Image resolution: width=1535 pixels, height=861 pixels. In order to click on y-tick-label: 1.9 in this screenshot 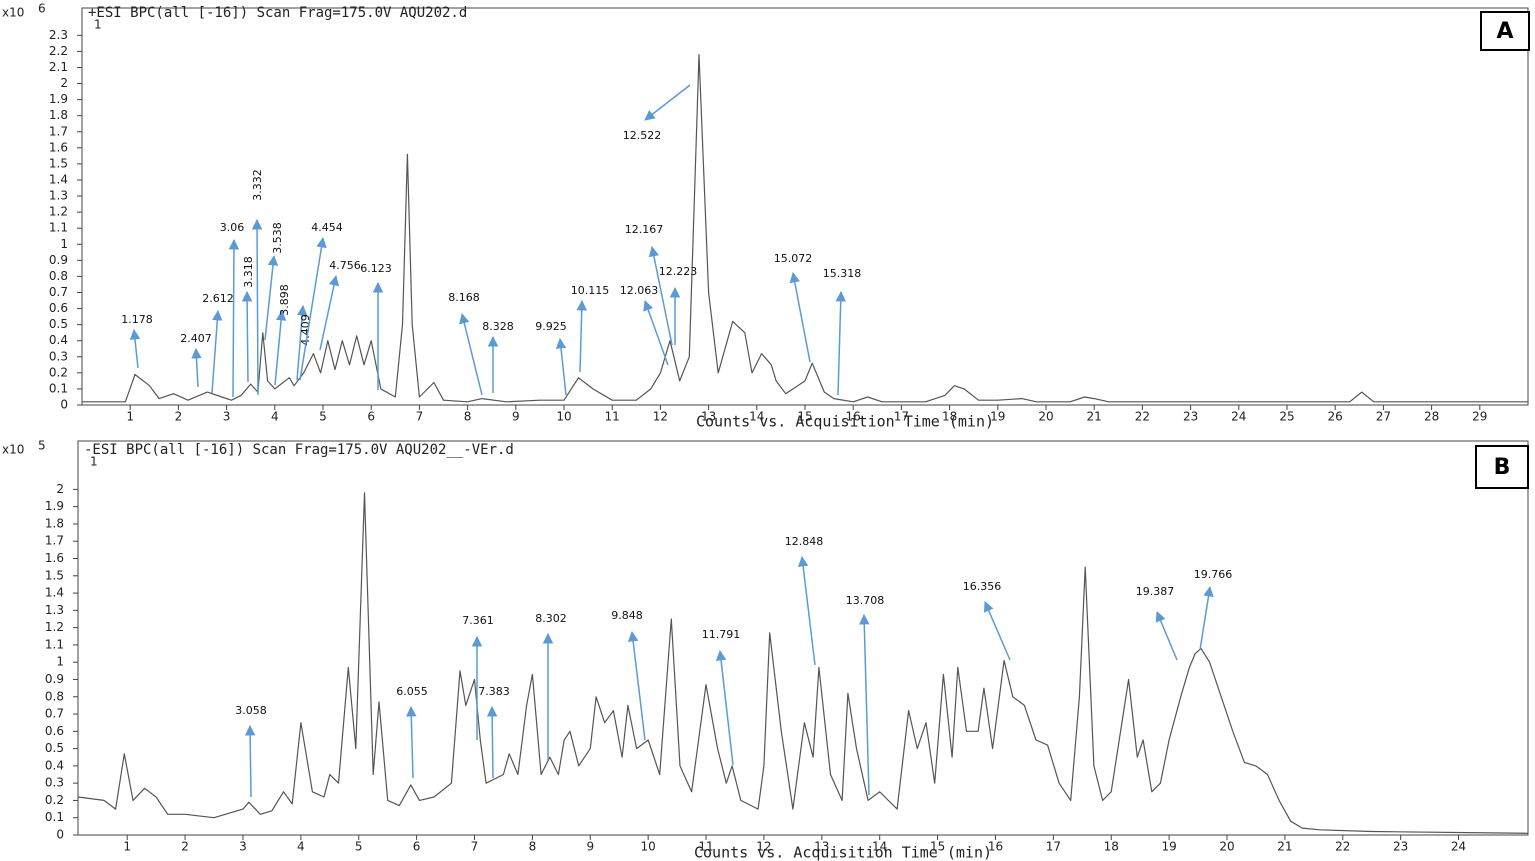, I will do `click(58, 99)`.